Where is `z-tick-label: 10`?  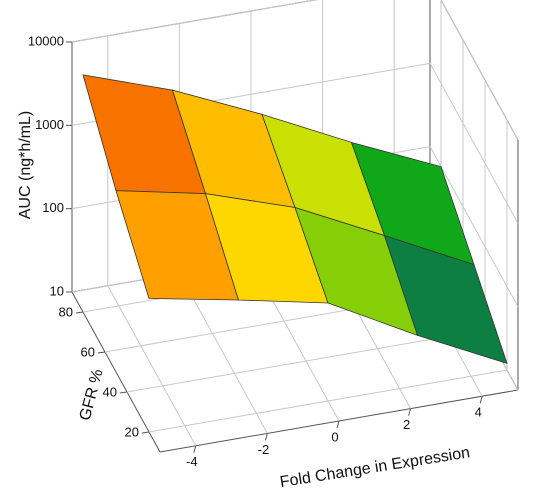
z-tick-label: 10 is located at coordinates (57, 290).